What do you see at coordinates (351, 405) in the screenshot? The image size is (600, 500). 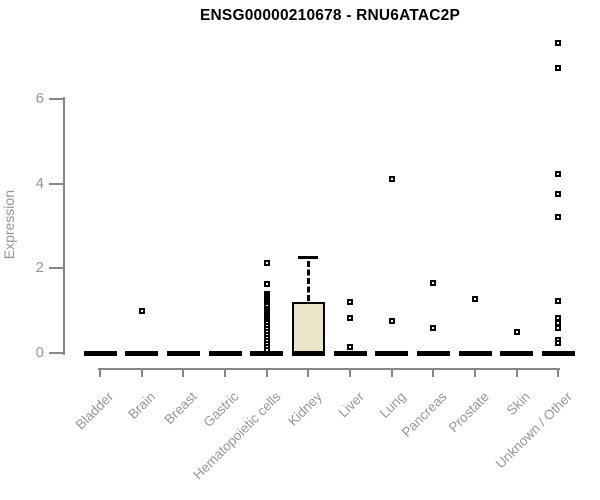 I see `x-tick-label: Liver` at bounding box center [351, 405].